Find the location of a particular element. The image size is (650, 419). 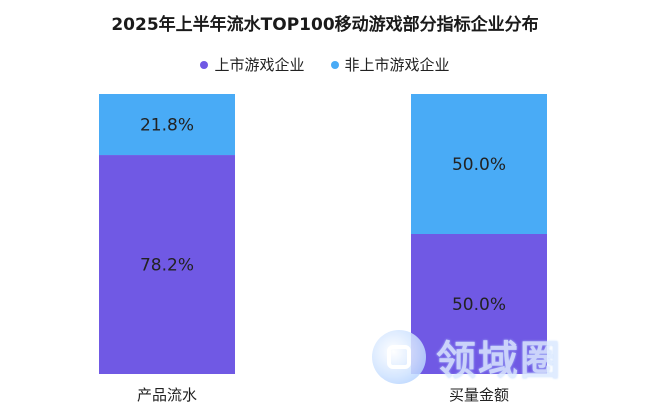

legend-label-unlisted: 非上市游戏企业 is located at coordinates (397, 65).